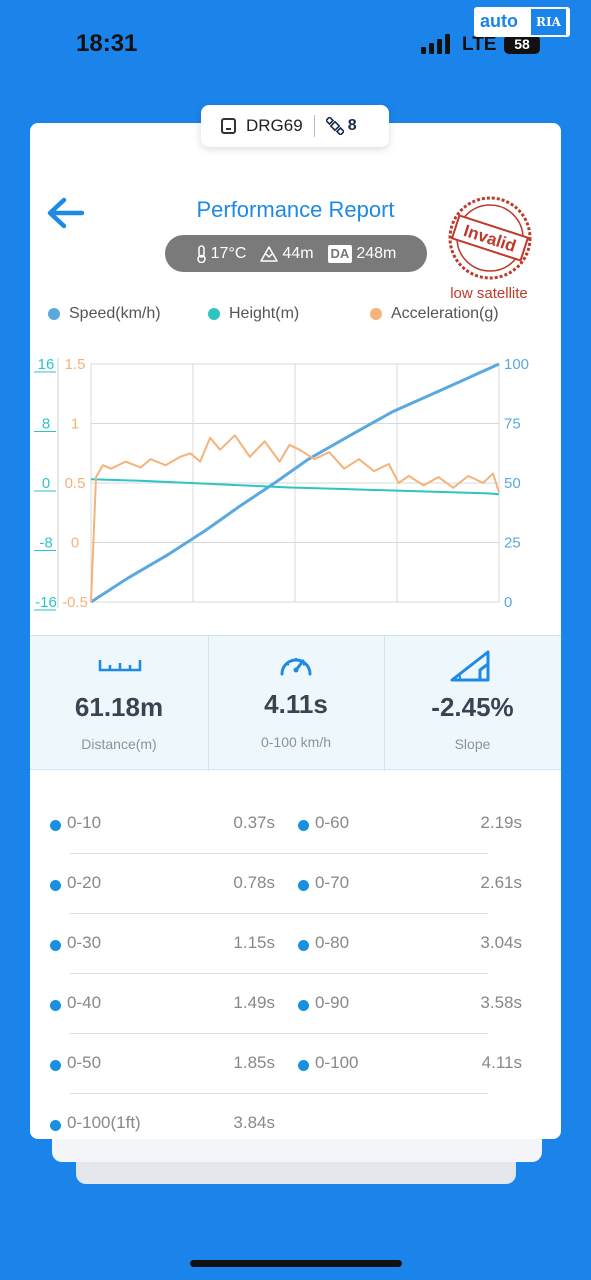 The height and width of the screenshot is (1280, 591). Describe the element at coordinates (501, 942) in the screenshot. I see `split-time: 3.04s` at that location.